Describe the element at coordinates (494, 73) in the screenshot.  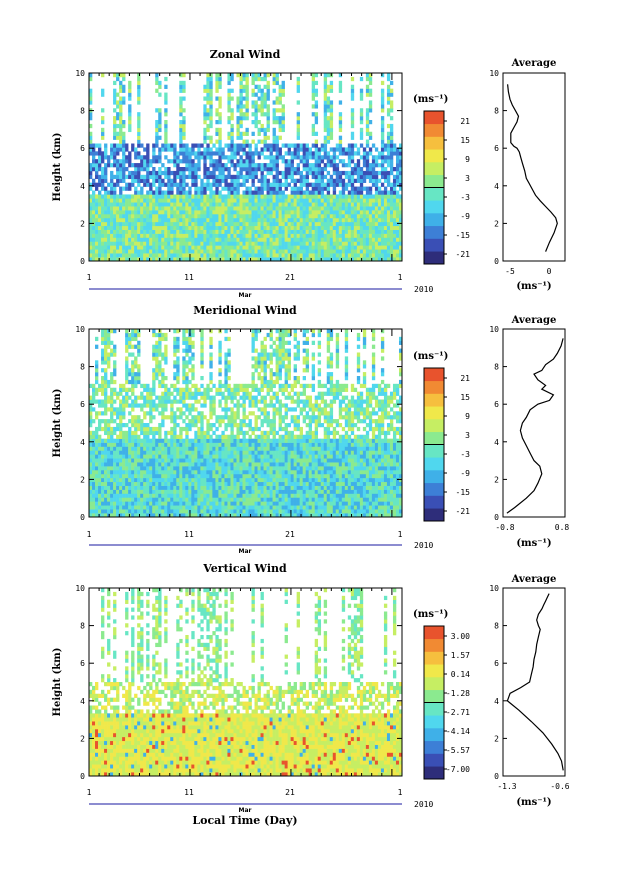
I see `y-tick-label: 10` at that location.